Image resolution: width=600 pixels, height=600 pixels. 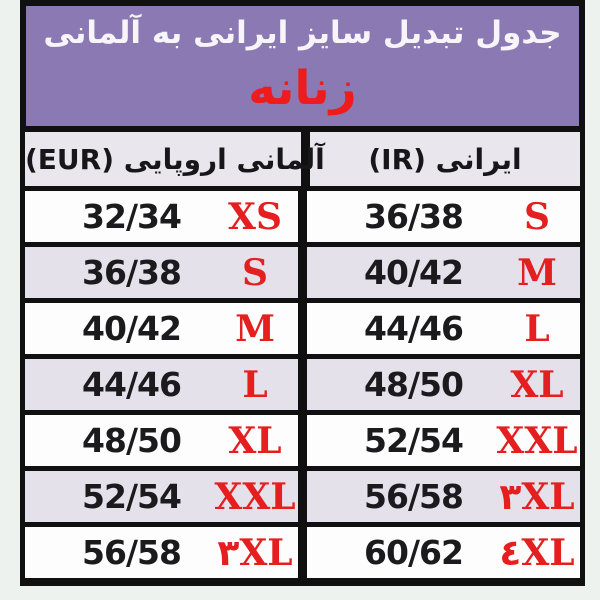 I want to click on column-header-row: آلمانی اروپایی (EUR) ایرانی (IR), so click(x=302, y=159).